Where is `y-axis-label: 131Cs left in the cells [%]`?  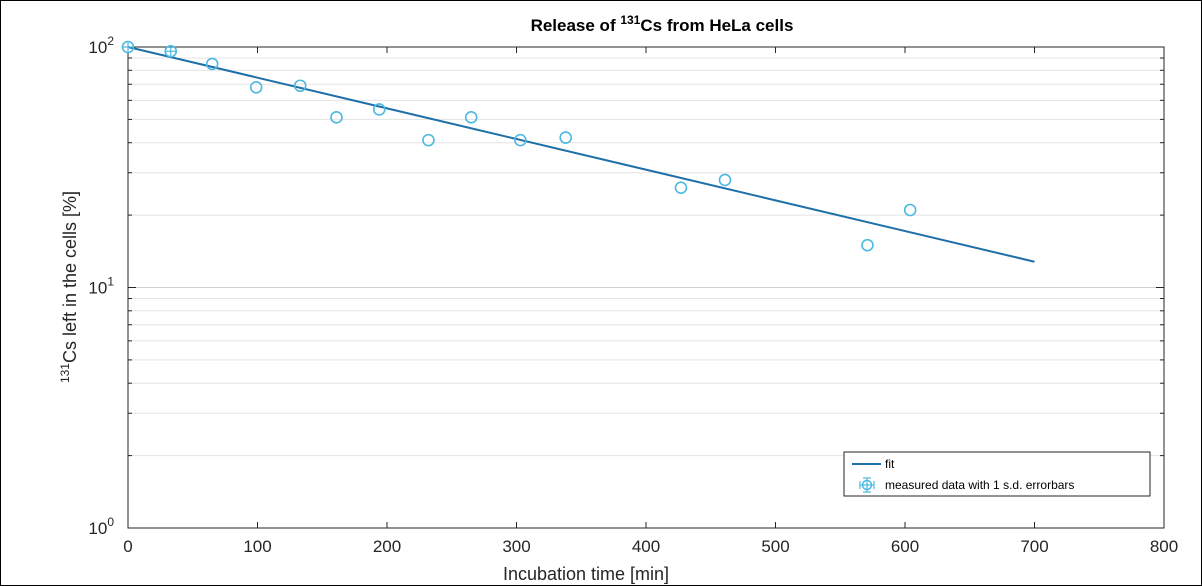
y-axis-label: 131Cs left in the cells [%] is located at coordinates (69, 287).